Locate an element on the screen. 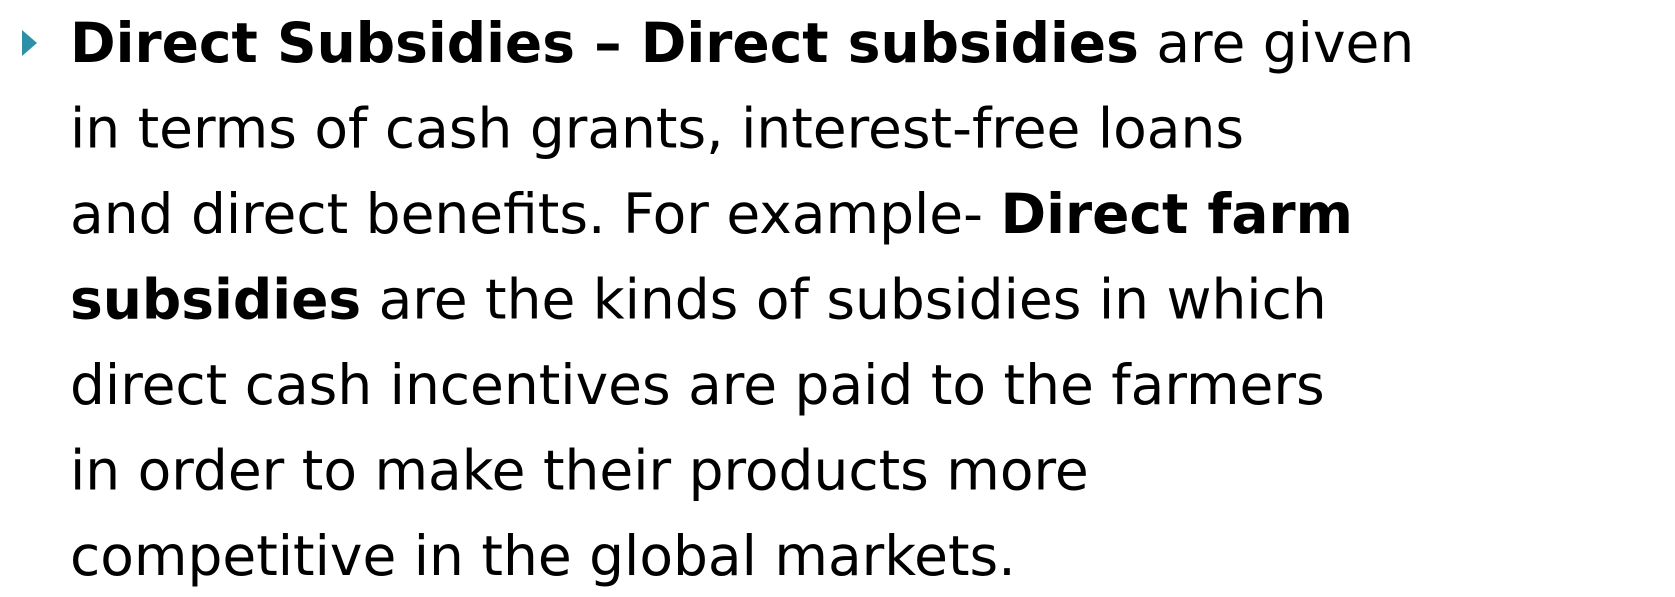  text-run: are the kinds of subsidies in which is located at coordinates (844, 300).